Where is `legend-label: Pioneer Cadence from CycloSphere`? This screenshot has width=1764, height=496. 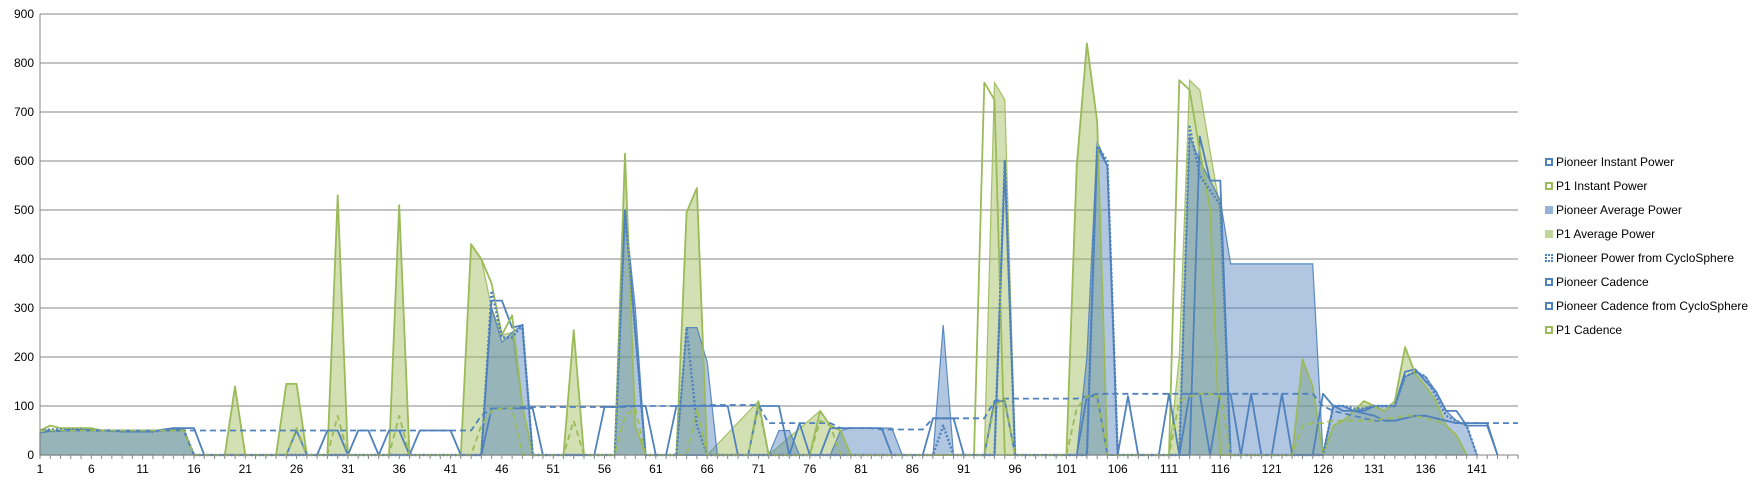
legend-label: Pioneer Cadence from CycloSphere is located at coordinates (1652, 306).